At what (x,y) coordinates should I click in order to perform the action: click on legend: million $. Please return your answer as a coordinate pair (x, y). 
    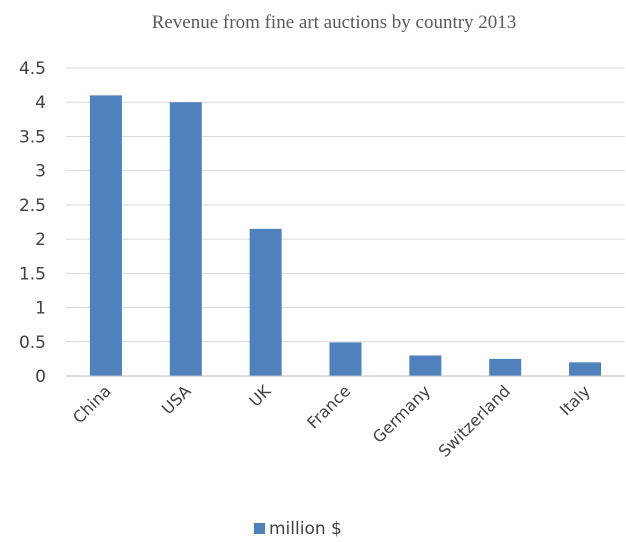
    Looking at the image, I should click on (298, 529).